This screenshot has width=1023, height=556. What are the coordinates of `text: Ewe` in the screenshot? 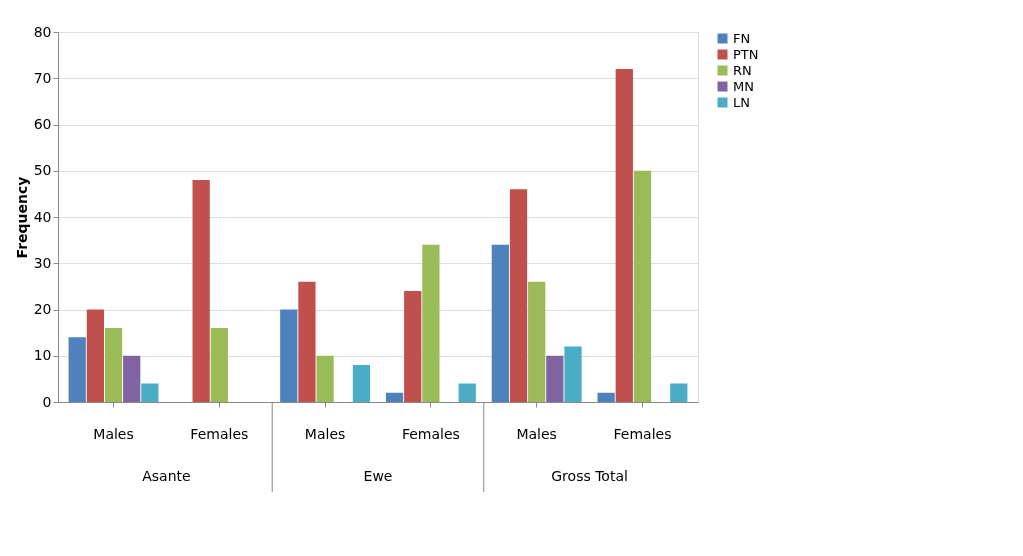 It's located at (378, 476).